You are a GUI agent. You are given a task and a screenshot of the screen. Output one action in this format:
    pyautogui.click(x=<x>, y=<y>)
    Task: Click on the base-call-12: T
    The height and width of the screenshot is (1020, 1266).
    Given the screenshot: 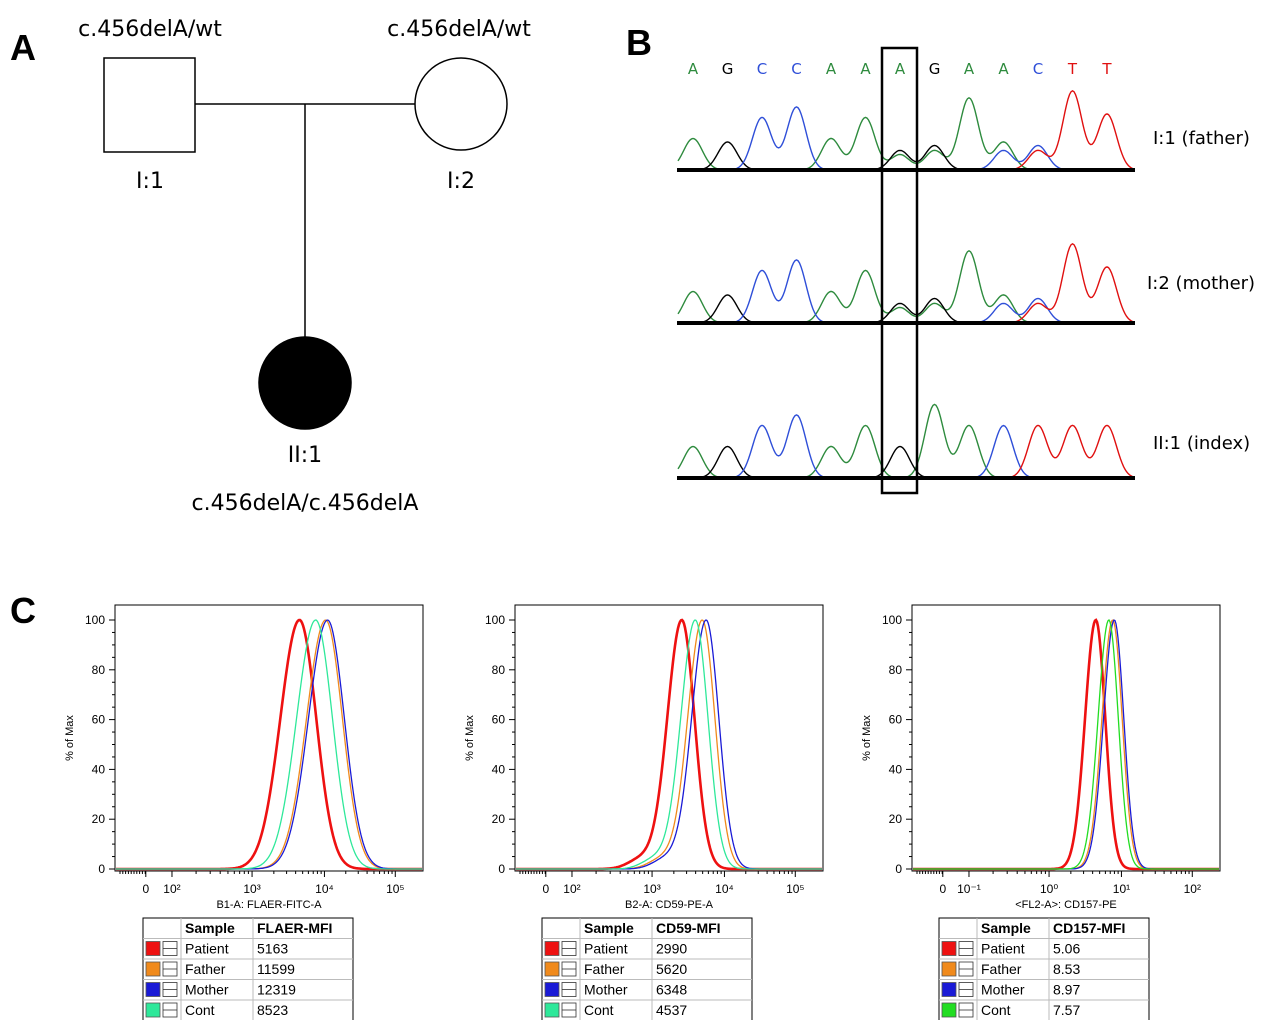 What is the action you would take?
    pyautogui.click(x=1072, y=69)
    